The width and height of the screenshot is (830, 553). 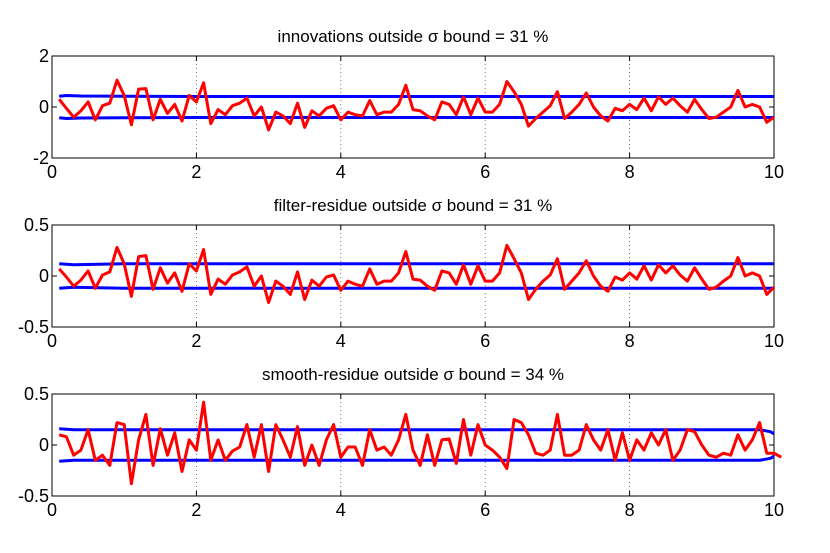 I want to click on innovations-y-tick-label: 0, so click(x=44, y=107).